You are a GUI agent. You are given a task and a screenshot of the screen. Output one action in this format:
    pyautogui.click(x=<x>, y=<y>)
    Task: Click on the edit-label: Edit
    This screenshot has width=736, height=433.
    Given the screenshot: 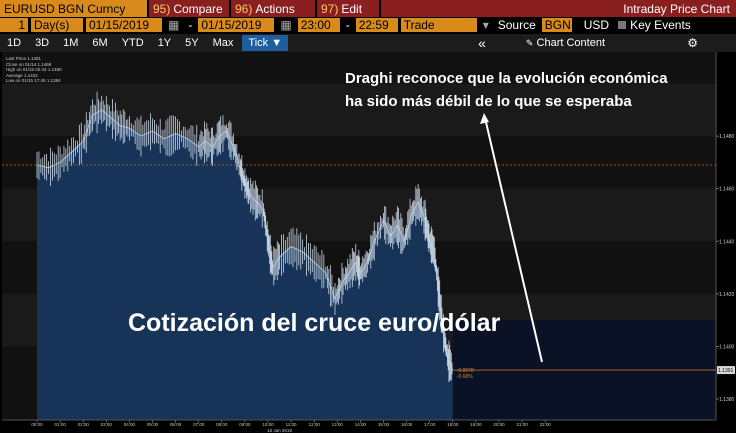 What is the action you would take?
    pyautogui.click(x=352, y=8)
    